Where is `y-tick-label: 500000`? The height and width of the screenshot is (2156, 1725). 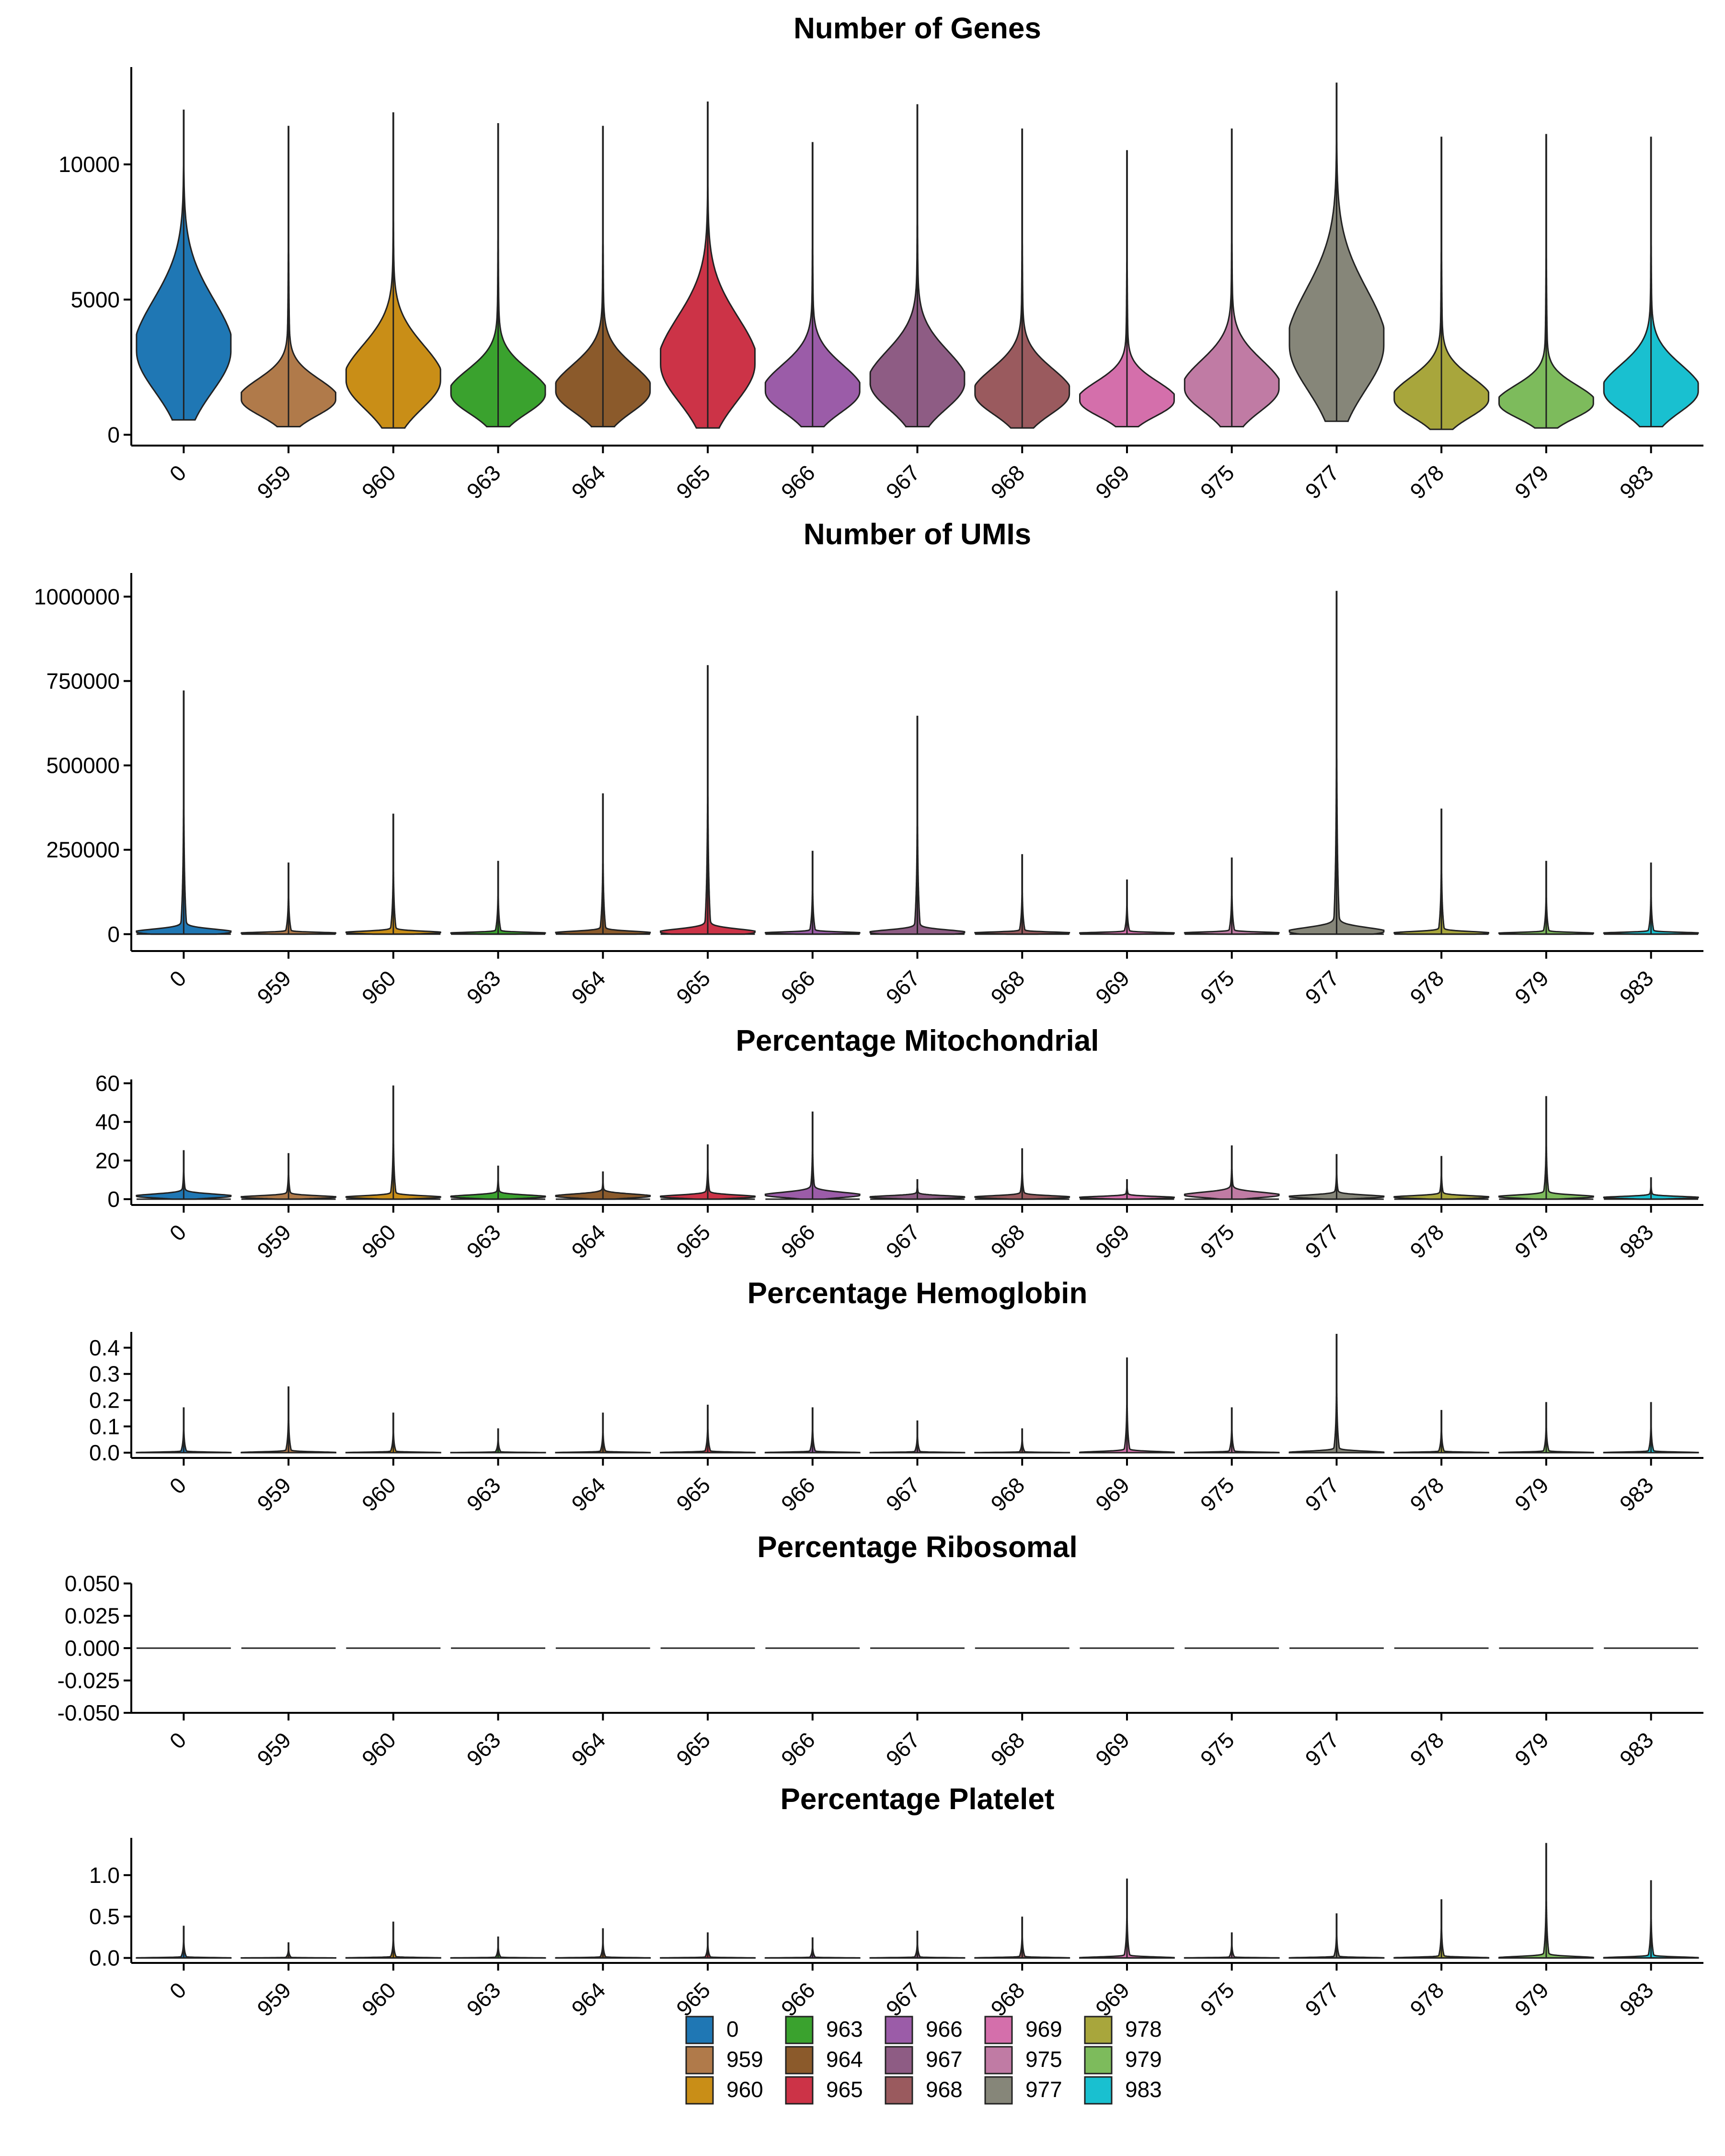 y-tick-label: 500000 is located at coordinates (83, 765).